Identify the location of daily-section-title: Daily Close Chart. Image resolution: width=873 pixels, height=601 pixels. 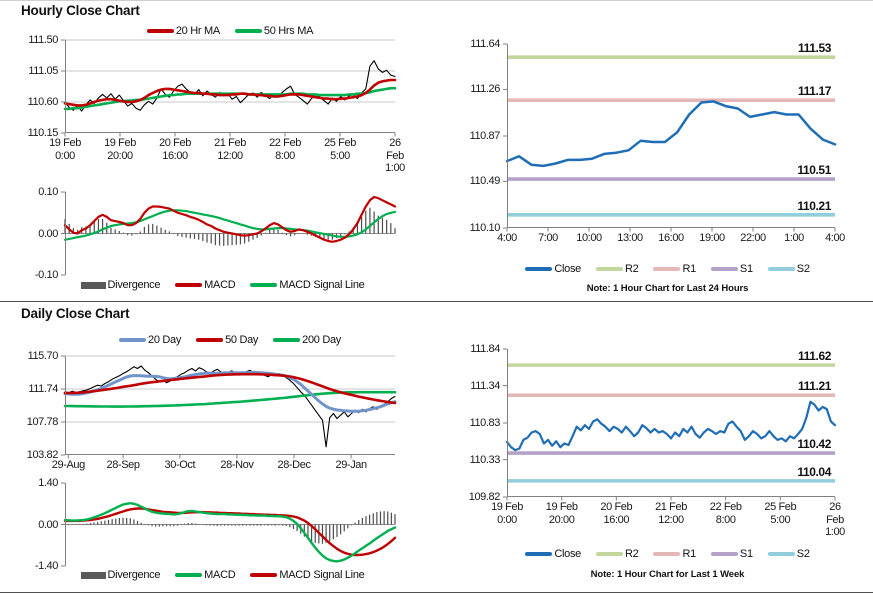
(75, 313).